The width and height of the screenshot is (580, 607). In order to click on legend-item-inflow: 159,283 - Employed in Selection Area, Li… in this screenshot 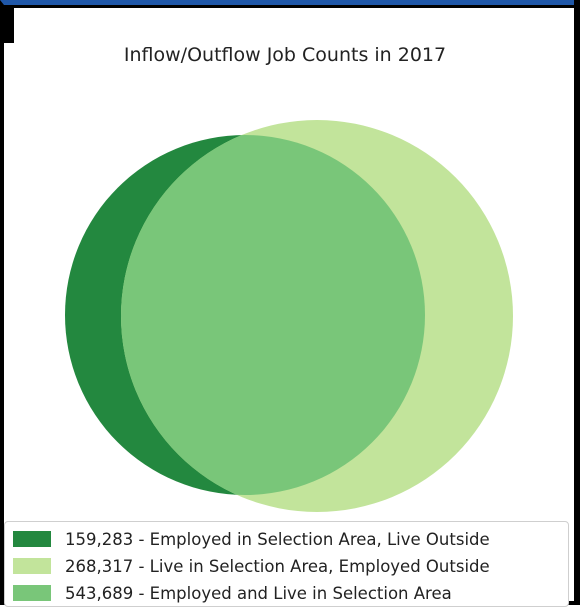, I will do `click(287, 539)`.